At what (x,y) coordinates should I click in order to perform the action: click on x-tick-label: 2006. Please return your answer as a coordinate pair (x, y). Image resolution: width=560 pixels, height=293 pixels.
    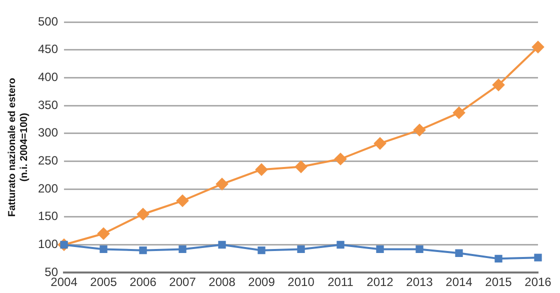
    Looking at the image, I should click on (143, 282).